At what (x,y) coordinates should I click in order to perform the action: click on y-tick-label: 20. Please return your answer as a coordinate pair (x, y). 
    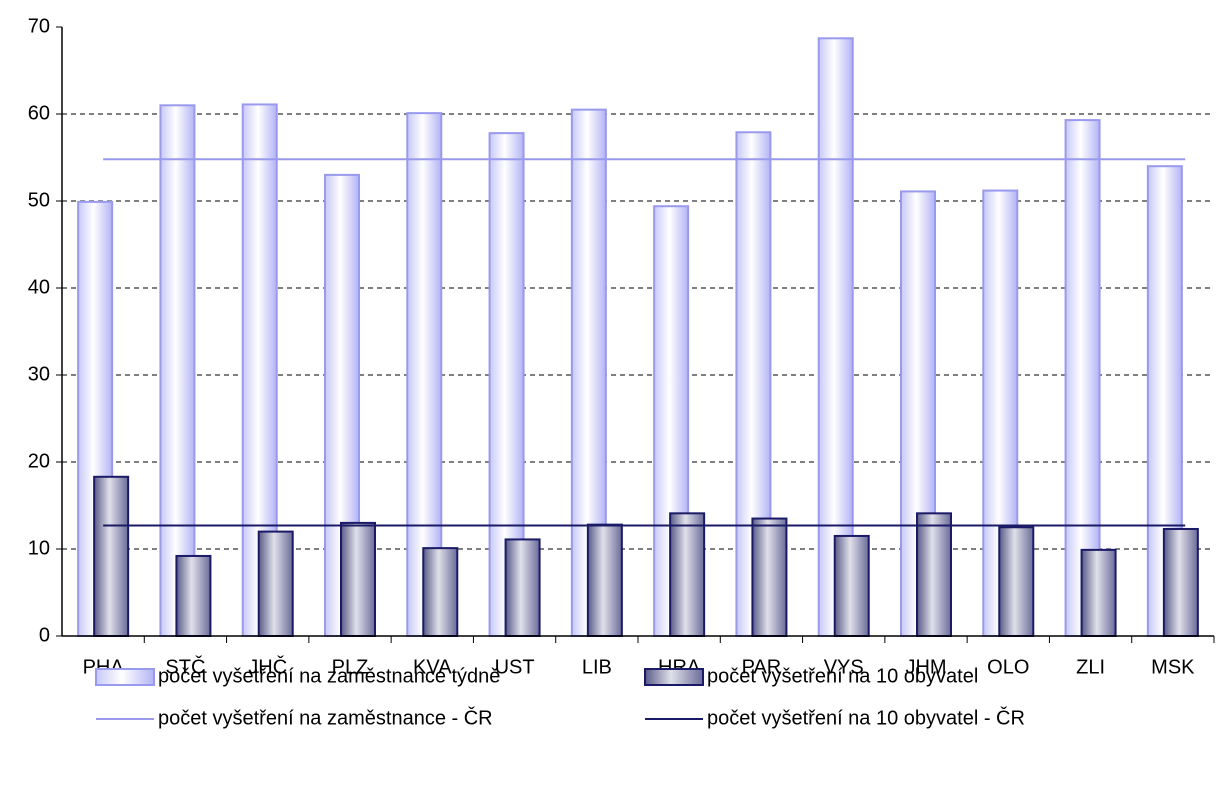
    Looking at the image, I should click on (39, 461).